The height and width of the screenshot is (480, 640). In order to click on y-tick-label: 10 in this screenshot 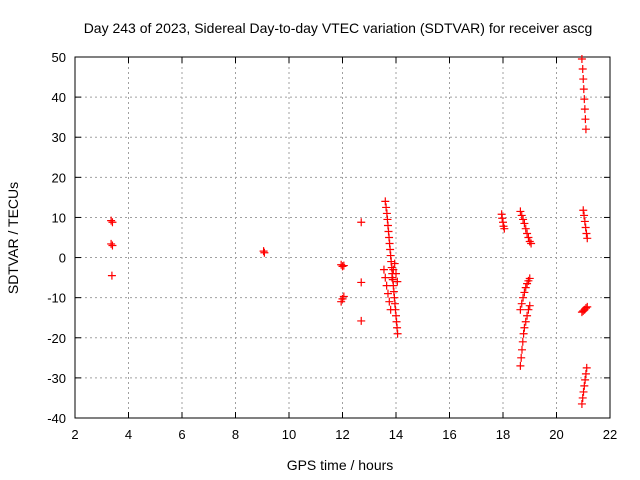, I will do `click(59, 217)`.